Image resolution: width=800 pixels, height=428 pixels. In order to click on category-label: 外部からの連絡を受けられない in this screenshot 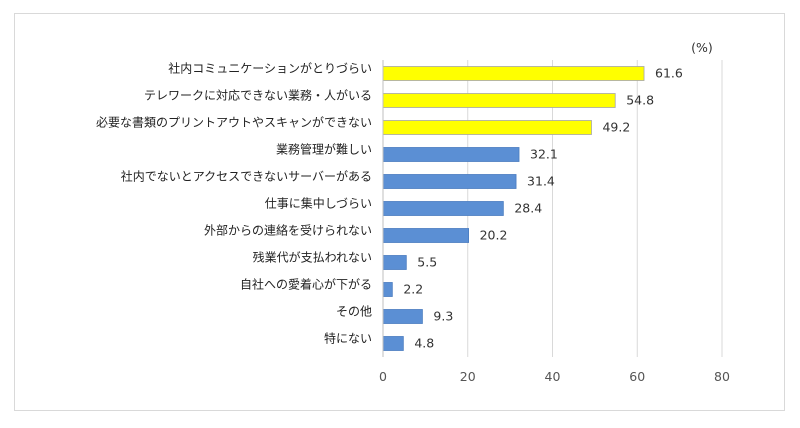, I will do `click(288, 230)`.